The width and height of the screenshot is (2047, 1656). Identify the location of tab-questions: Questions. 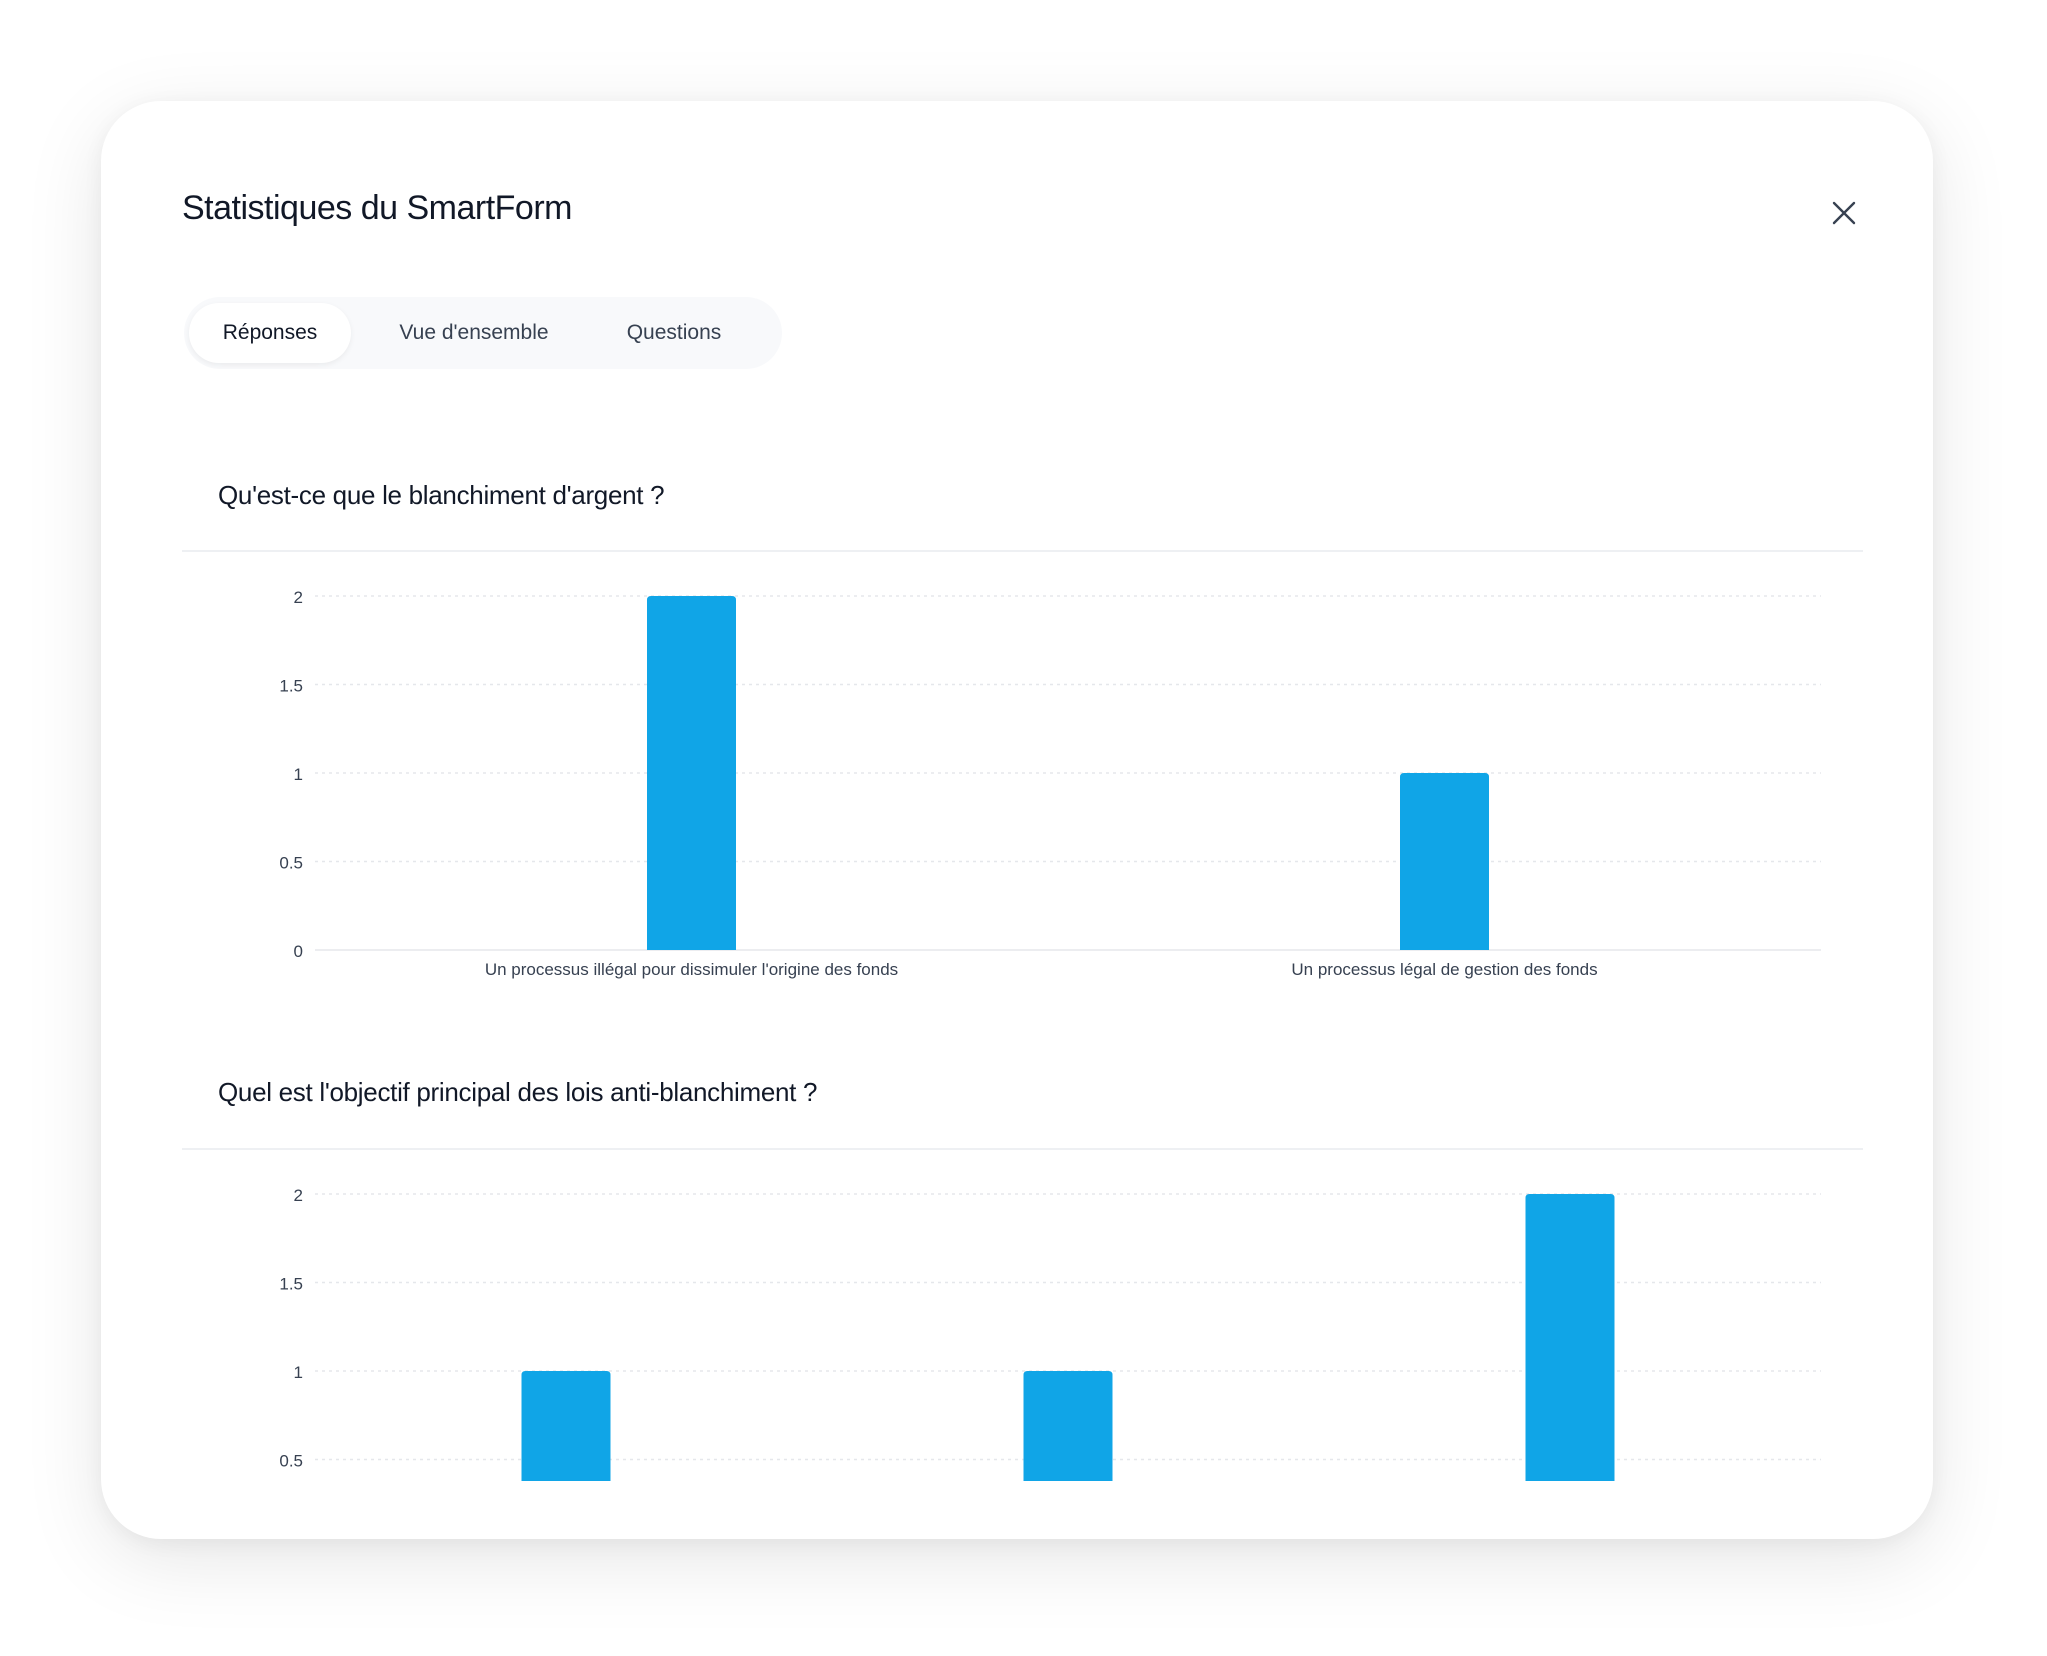
(674, 332).